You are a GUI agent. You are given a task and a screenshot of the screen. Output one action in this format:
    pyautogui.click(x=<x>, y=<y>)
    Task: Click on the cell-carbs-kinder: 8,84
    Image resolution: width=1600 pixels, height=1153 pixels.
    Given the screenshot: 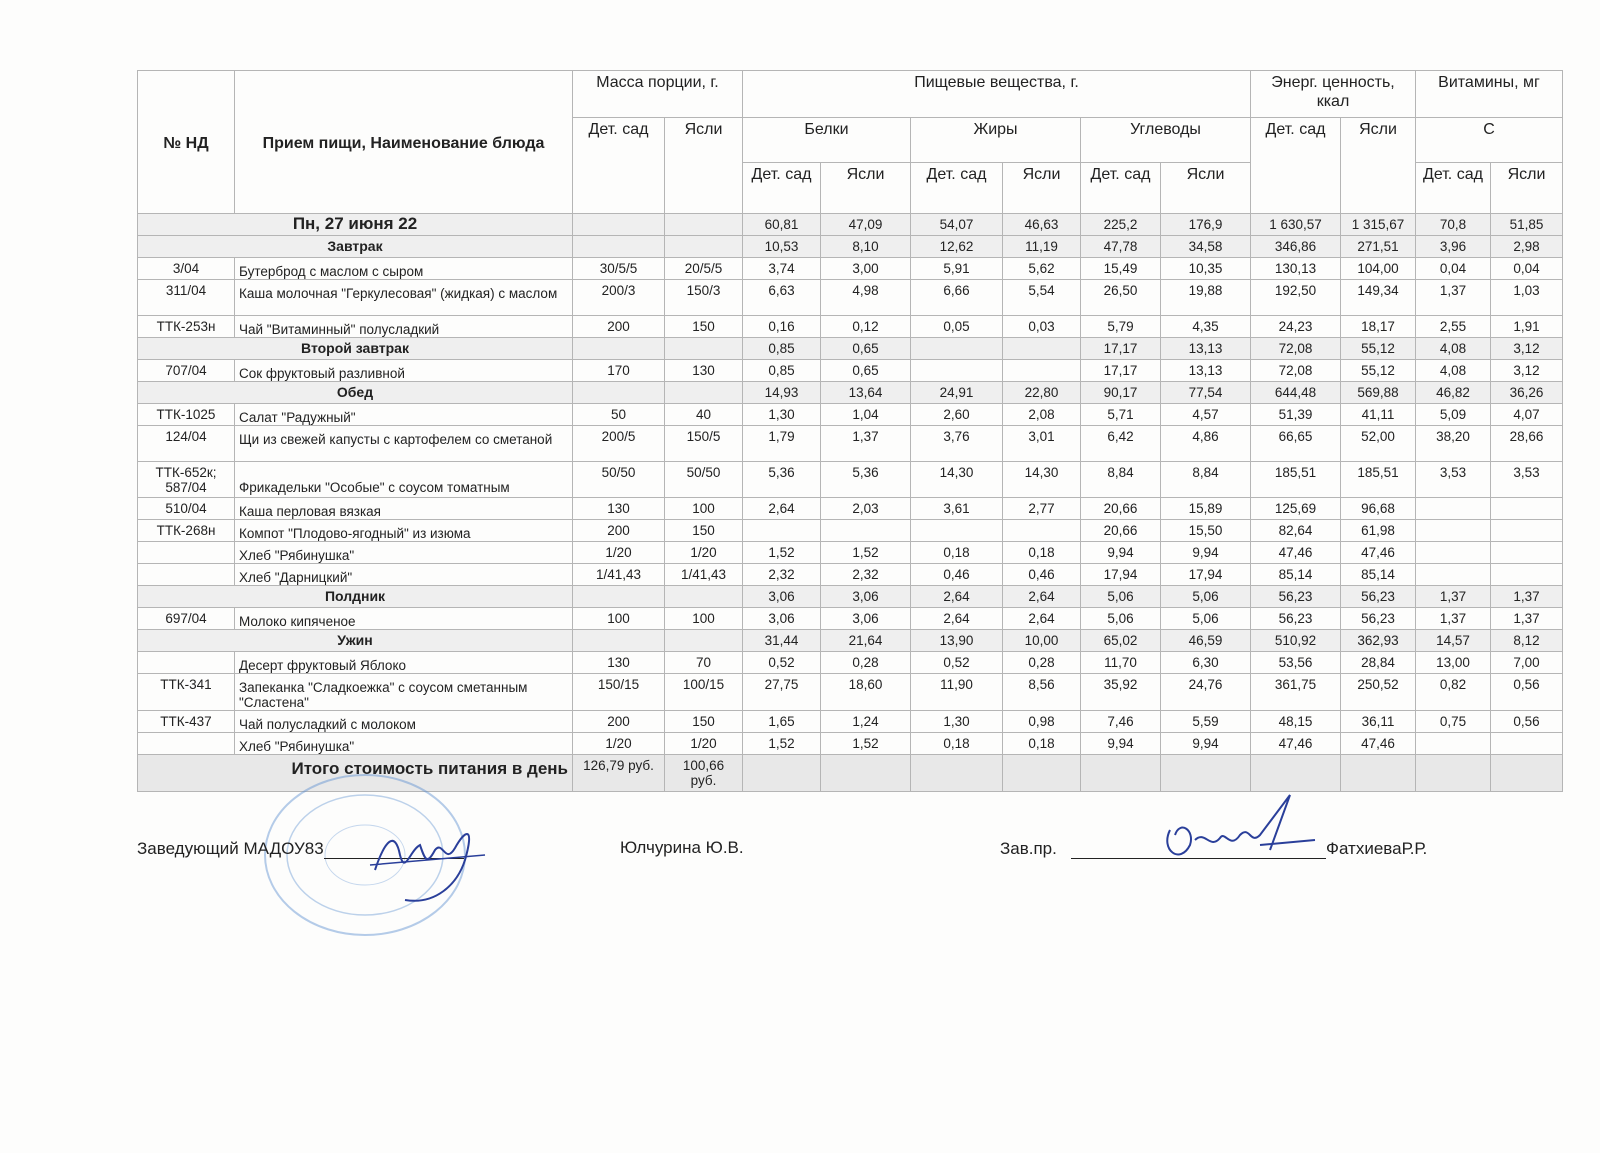 What is the action you would take?
    pyautogui.click(x=1120, y=479)
    